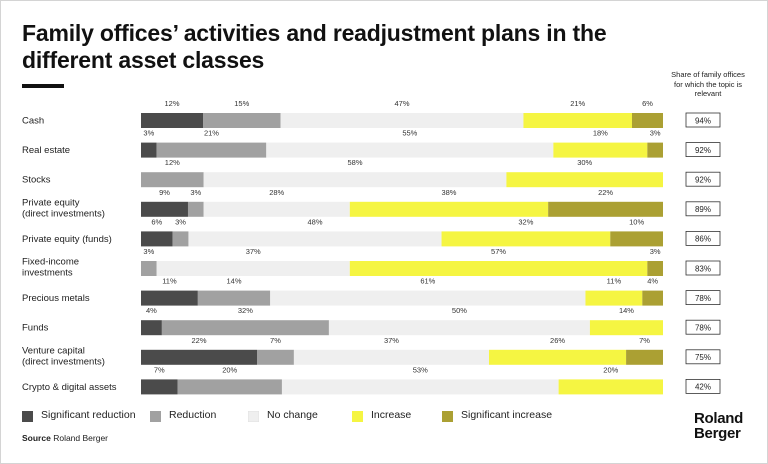  I want to click on source-text: Roland Berger, so click(81, 438).